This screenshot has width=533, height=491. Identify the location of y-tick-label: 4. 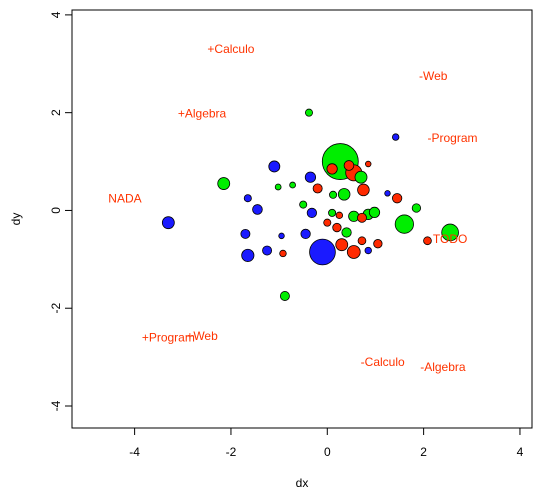
(56, 14).